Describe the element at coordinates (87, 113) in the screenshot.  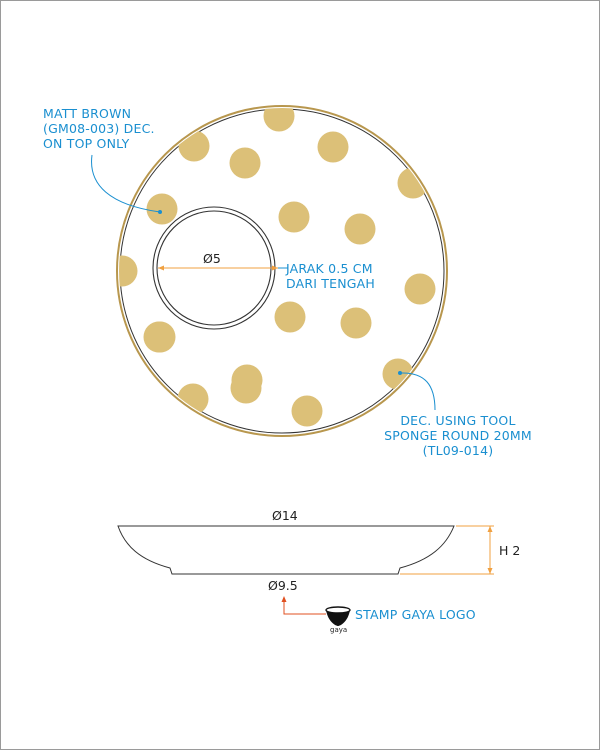
I see `decoration-line-1: MATT BROWN` at that location.